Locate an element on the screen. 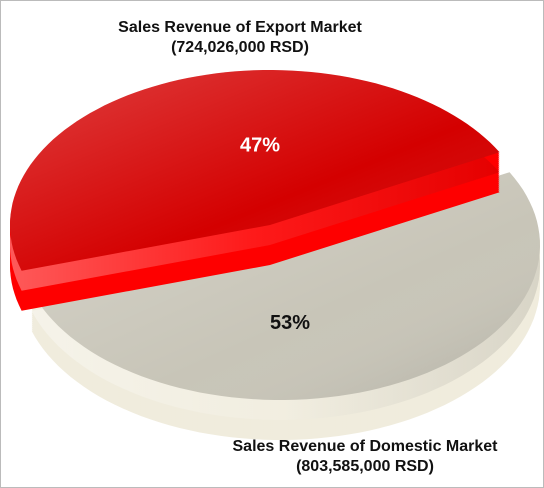 The image size is (544, 488). category-label: Sales Revenue of Domestic Market is located at coordinates (366, 446).